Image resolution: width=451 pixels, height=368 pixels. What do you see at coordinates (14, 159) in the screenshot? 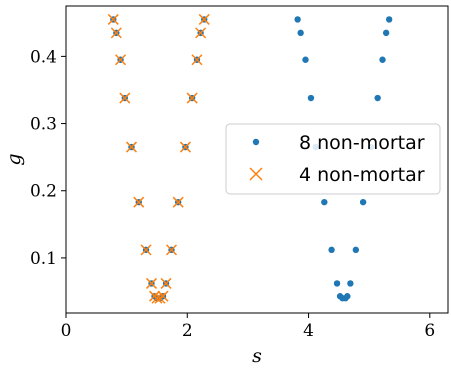
I see `y-axis-label: g` at bounding box center [14, 159].